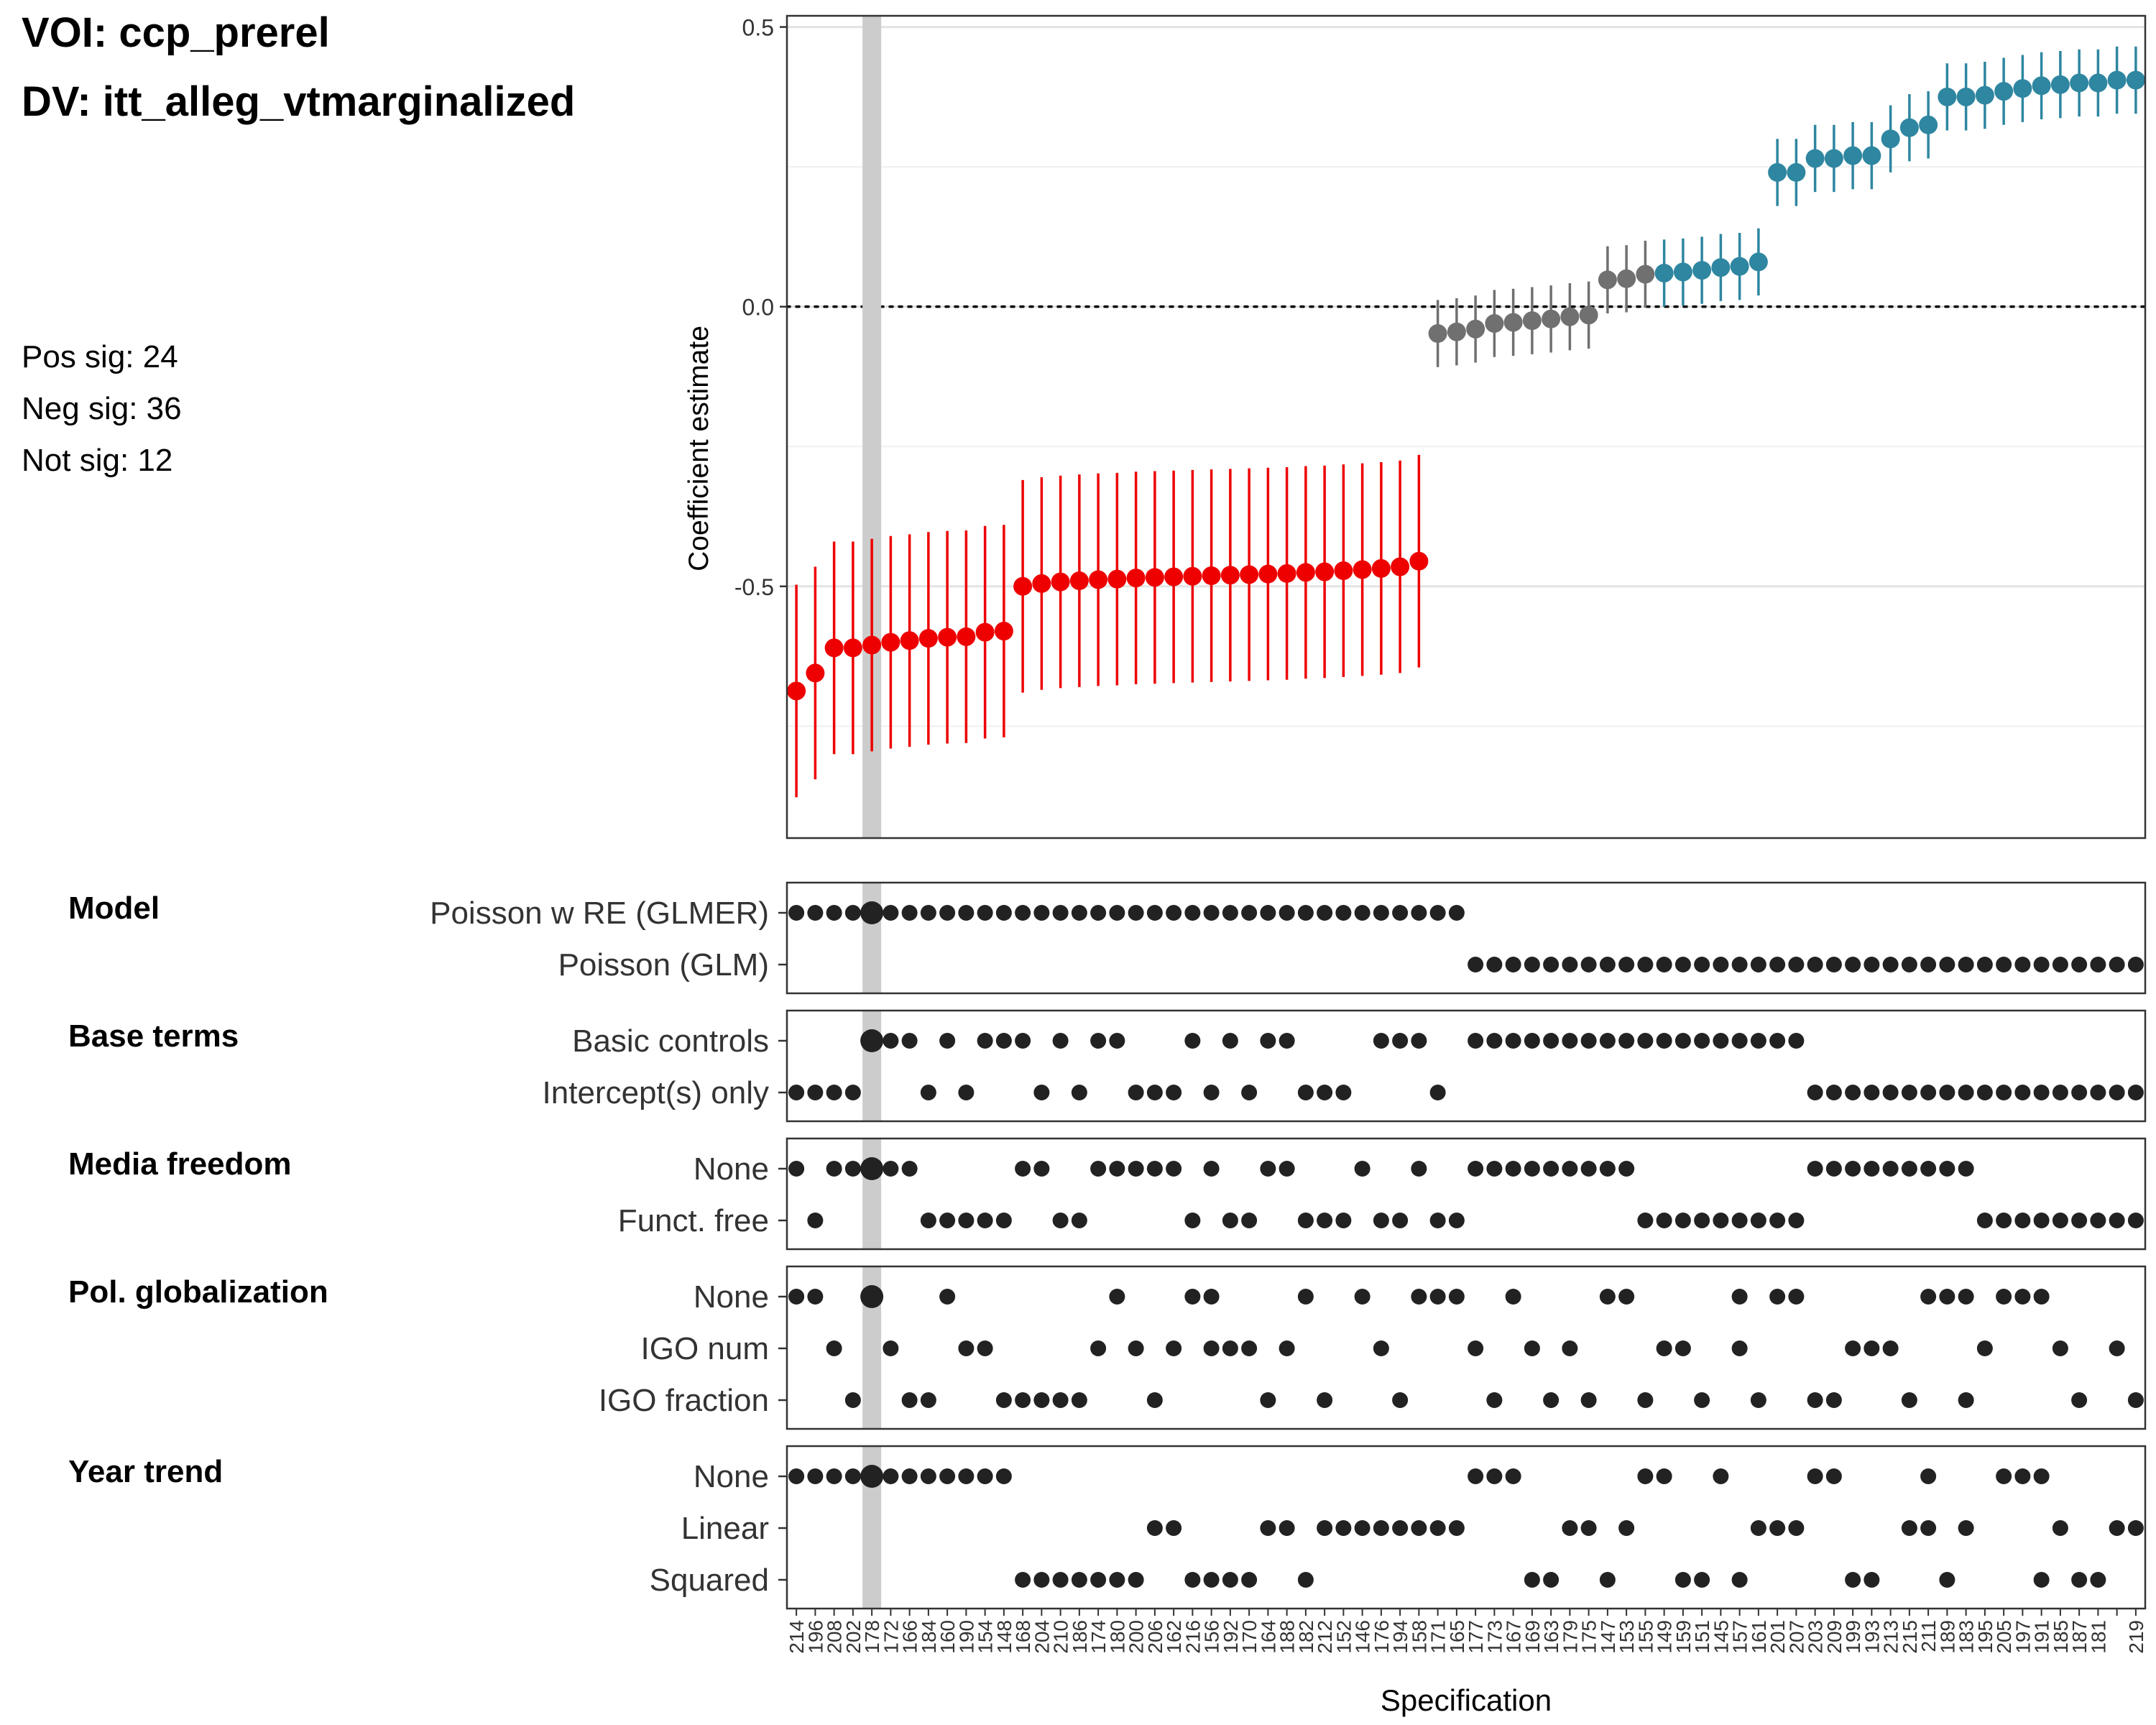 The width and height of the screenshot is (2156, 1725). I want to click on option-label: None, so click(731, 1169).